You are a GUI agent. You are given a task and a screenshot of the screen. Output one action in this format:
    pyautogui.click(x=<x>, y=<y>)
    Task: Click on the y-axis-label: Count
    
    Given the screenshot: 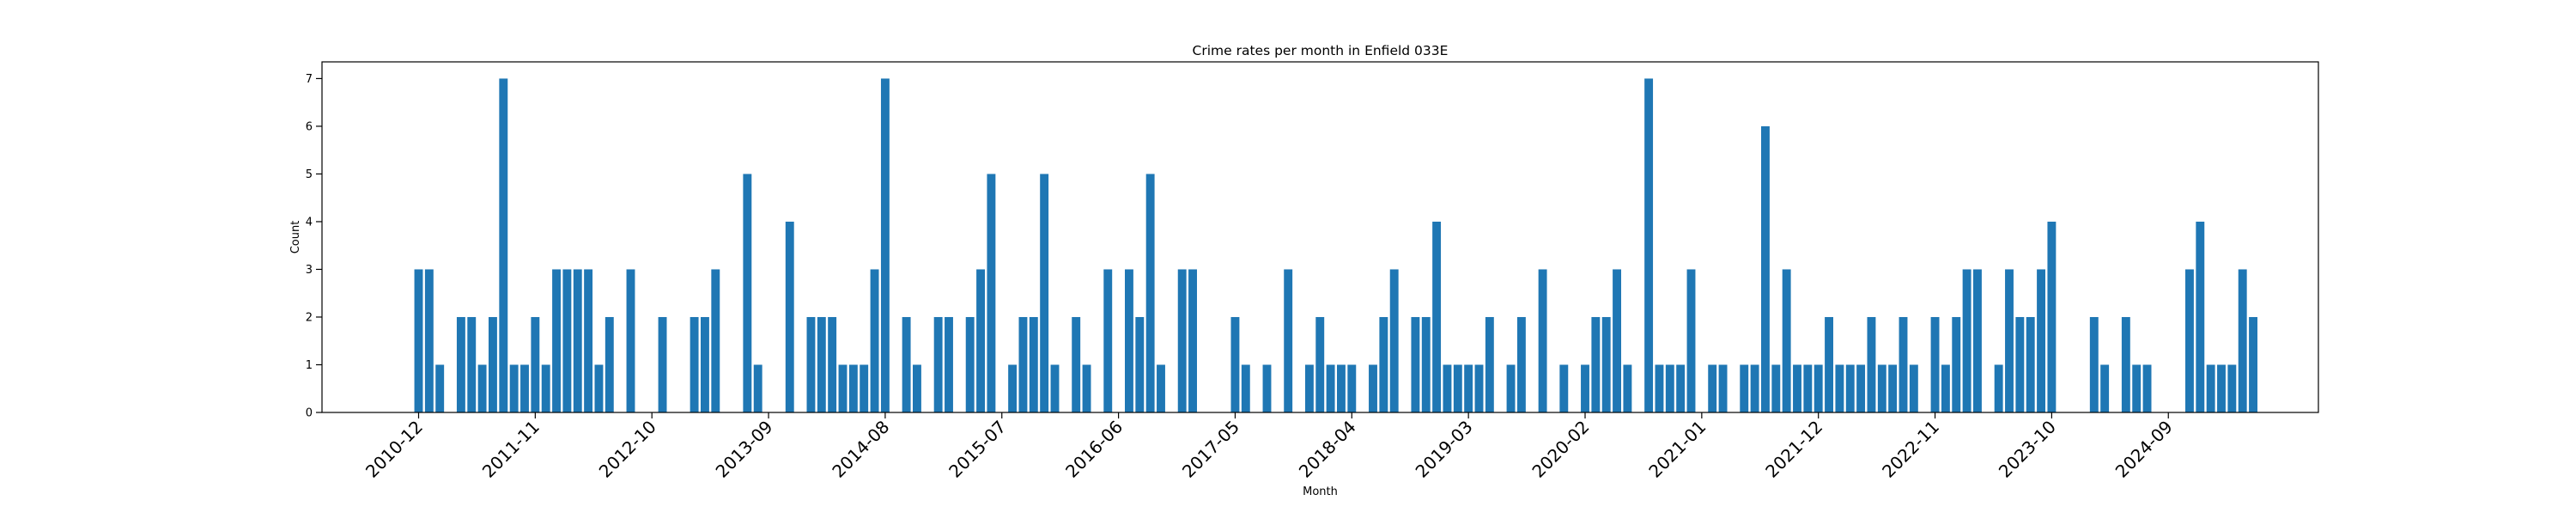 What is the action you would take?
    pyautogui.click(x=295, y=237)
    